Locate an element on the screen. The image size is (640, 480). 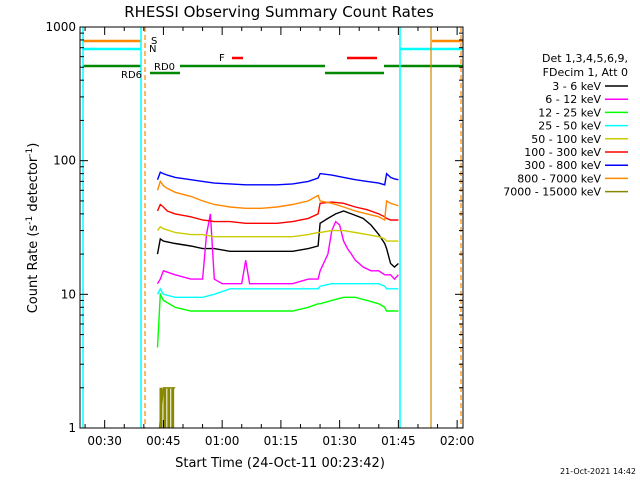
annotation-f: F is located at coordinates (222, 58).